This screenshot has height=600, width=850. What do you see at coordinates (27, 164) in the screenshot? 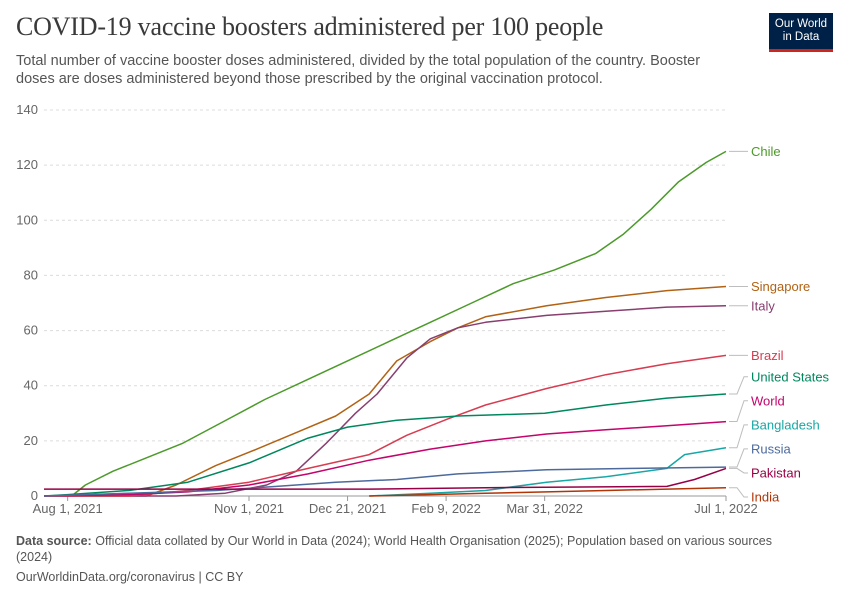
I see `y-tick-label: 120` at bounding box center [27, 164].